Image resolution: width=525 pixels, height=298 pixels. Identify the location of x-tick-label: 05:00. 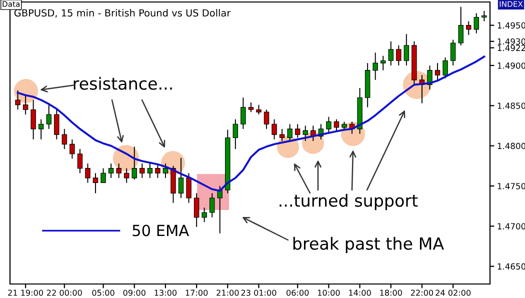
(103, 293).